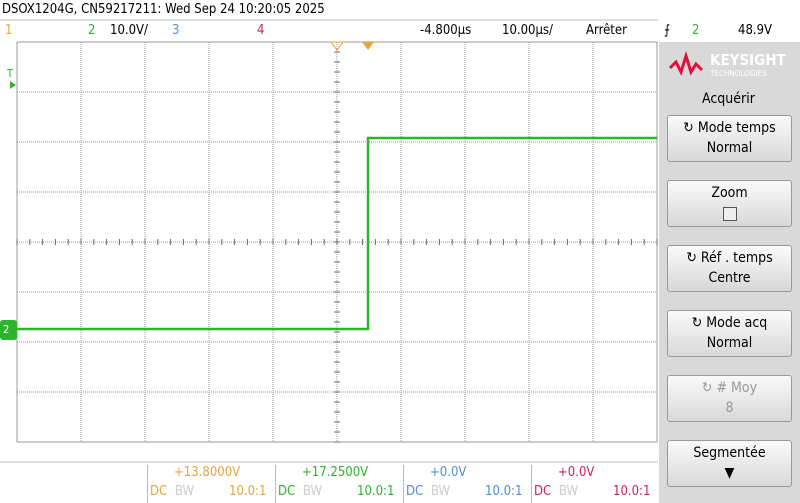 This screenshot has height=503, width=800. Describe the element at coordinates (207, 472) in the screenshot. I see `offset: +13.8000V` at that location.